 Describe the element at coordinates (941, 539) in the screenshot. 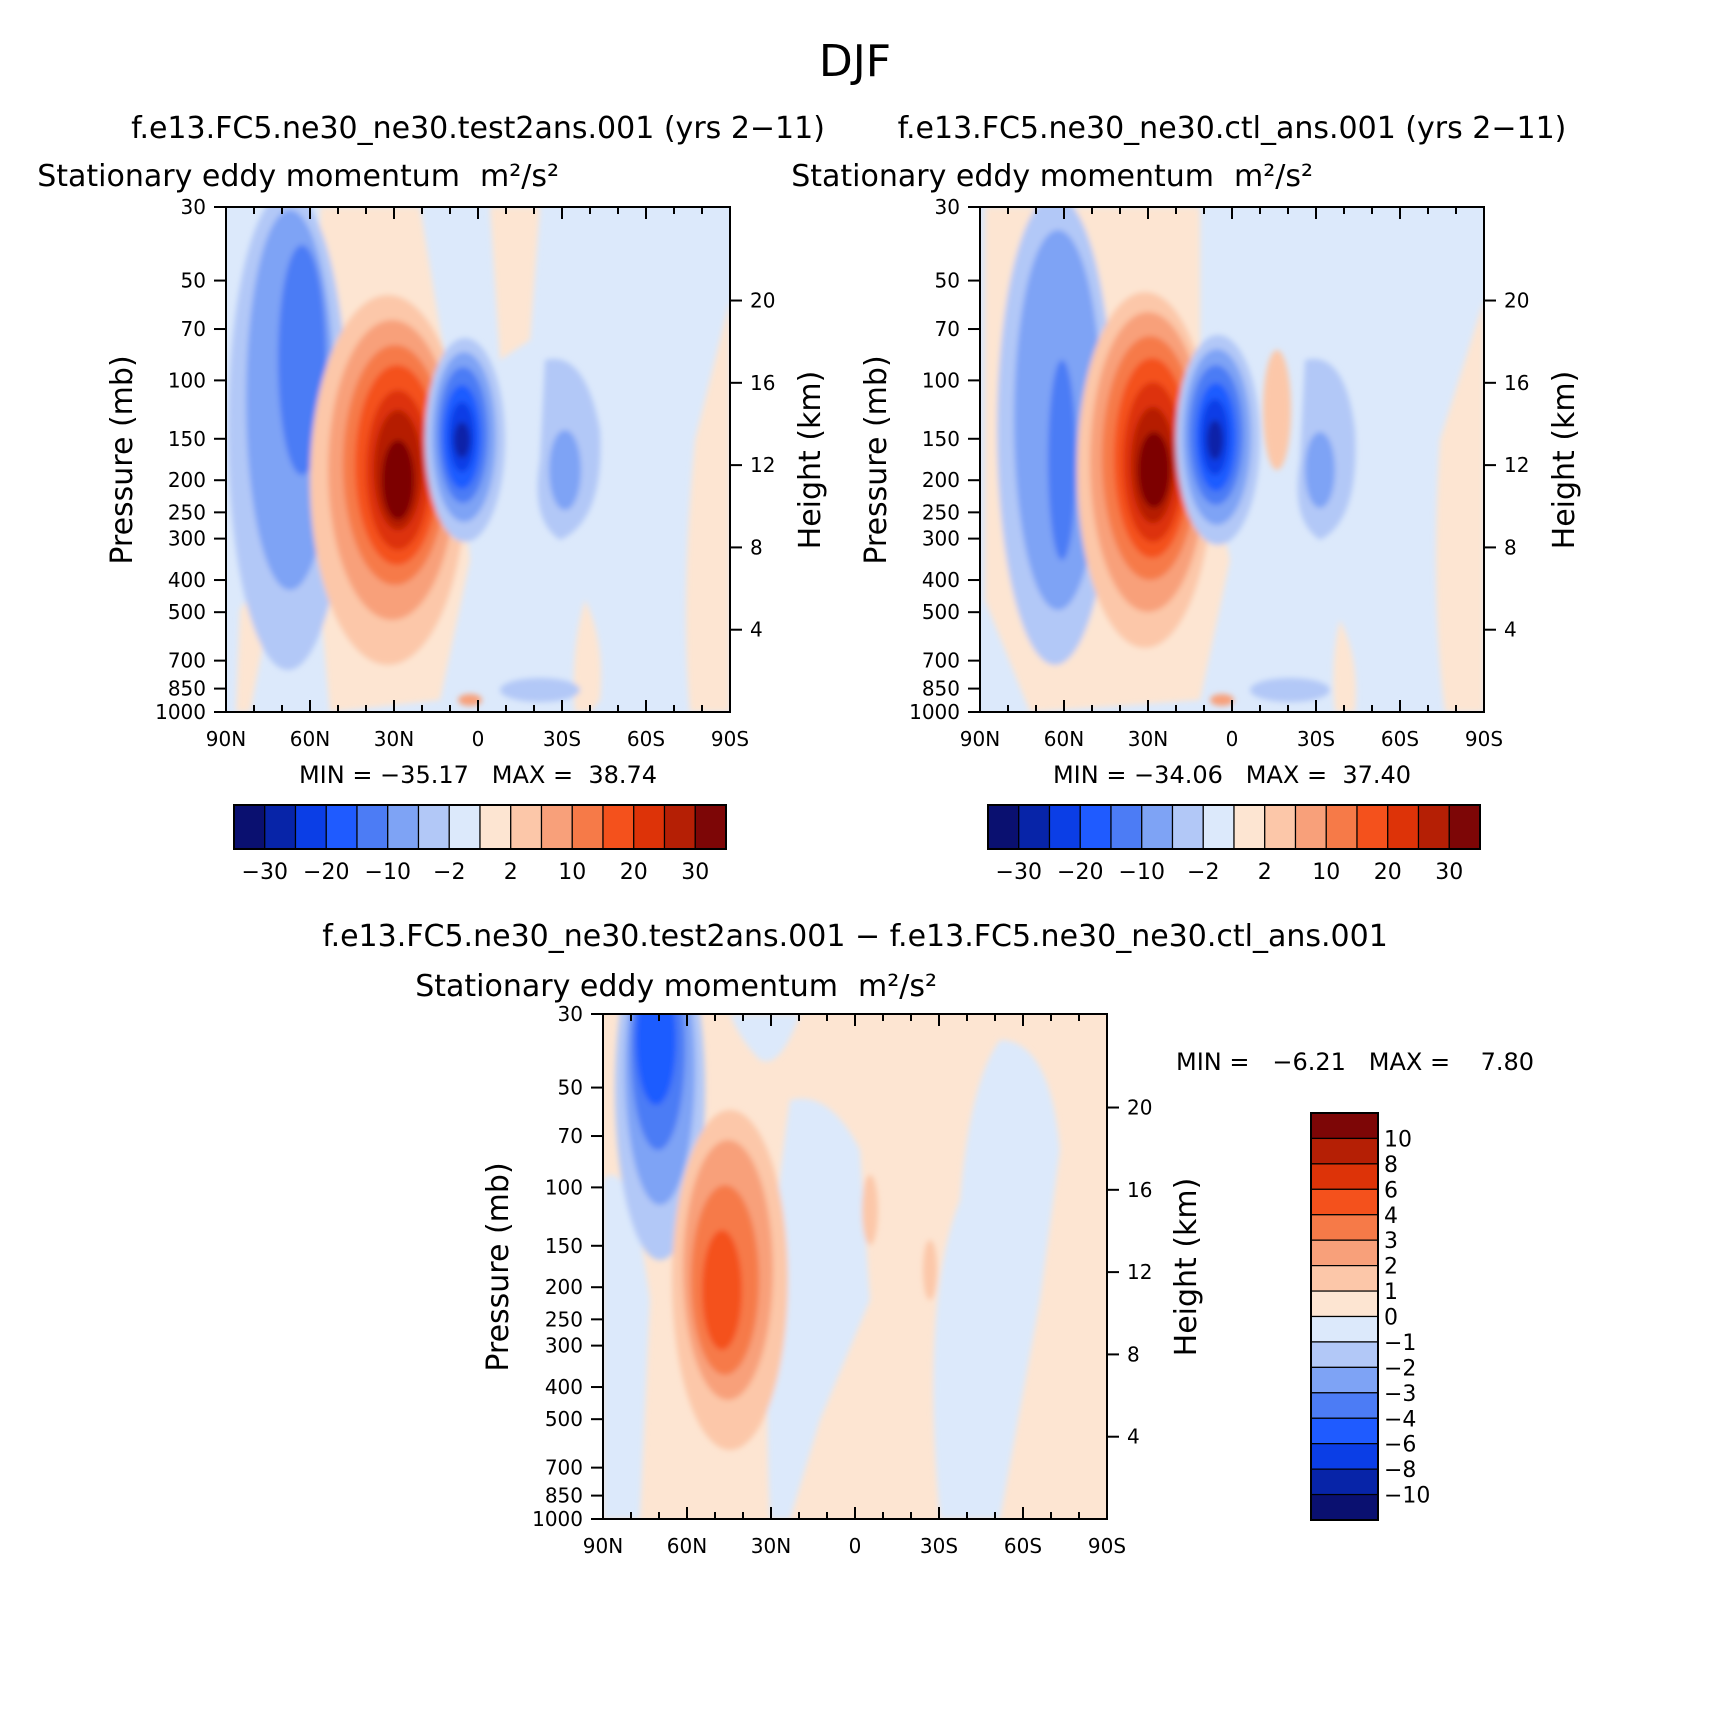

I see `y-tick-label: 300` at that location.